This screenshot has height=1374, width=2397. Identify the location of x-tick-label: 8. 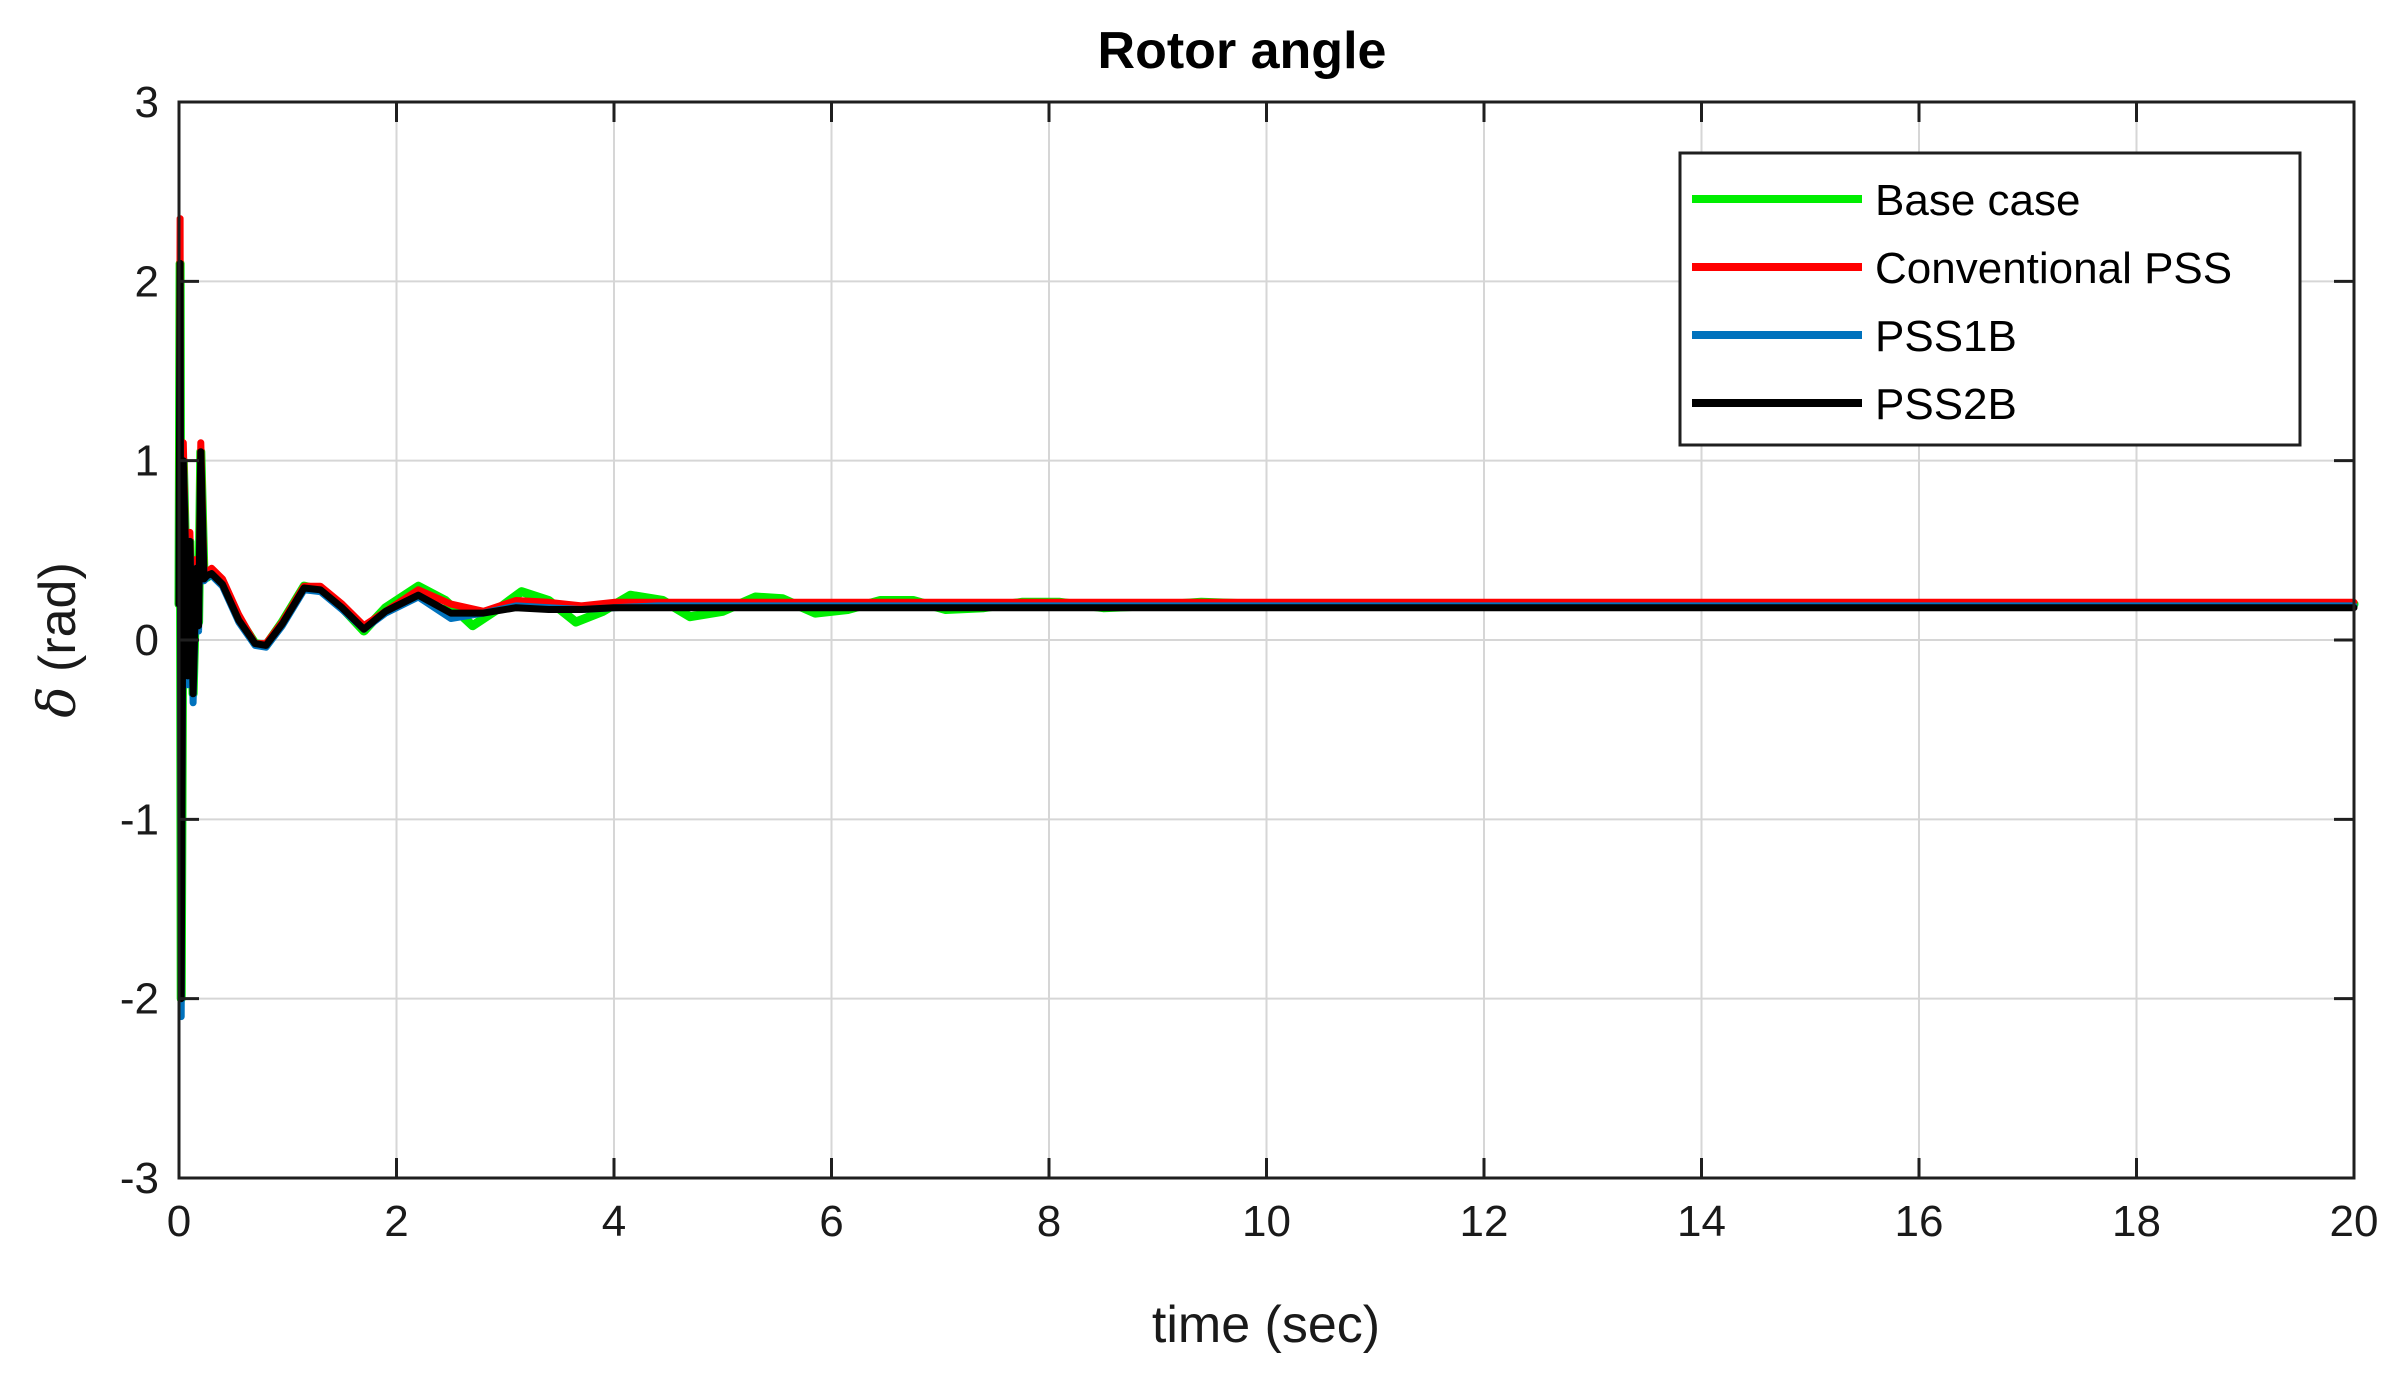
(1049, 1221).